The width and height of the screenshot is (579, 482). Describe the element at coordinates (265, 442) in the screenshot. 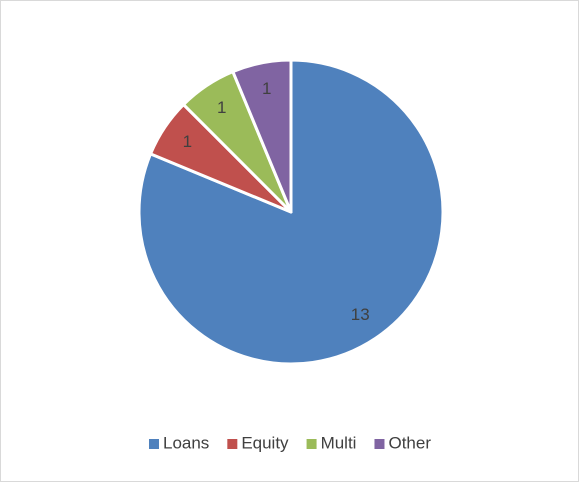

I see `legend-label: Equity` at that location.